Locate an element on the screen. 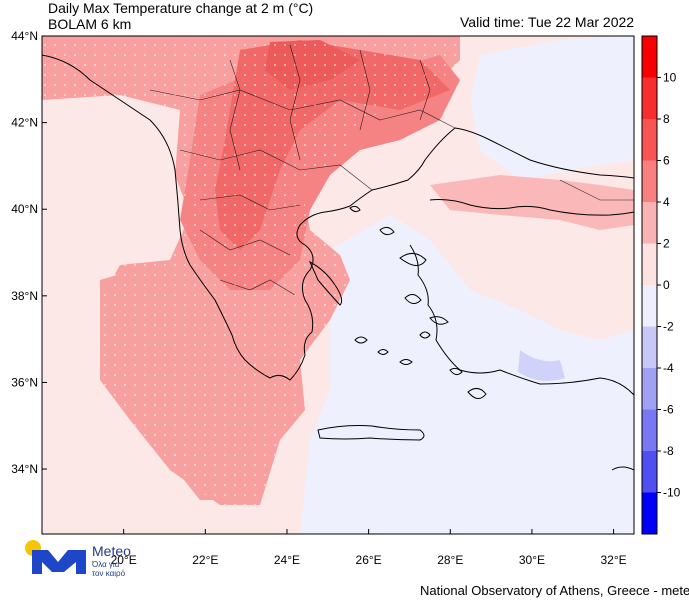 This screenshot has width=689, height=600. coastline-marmara is located at coordinates (531, 207).